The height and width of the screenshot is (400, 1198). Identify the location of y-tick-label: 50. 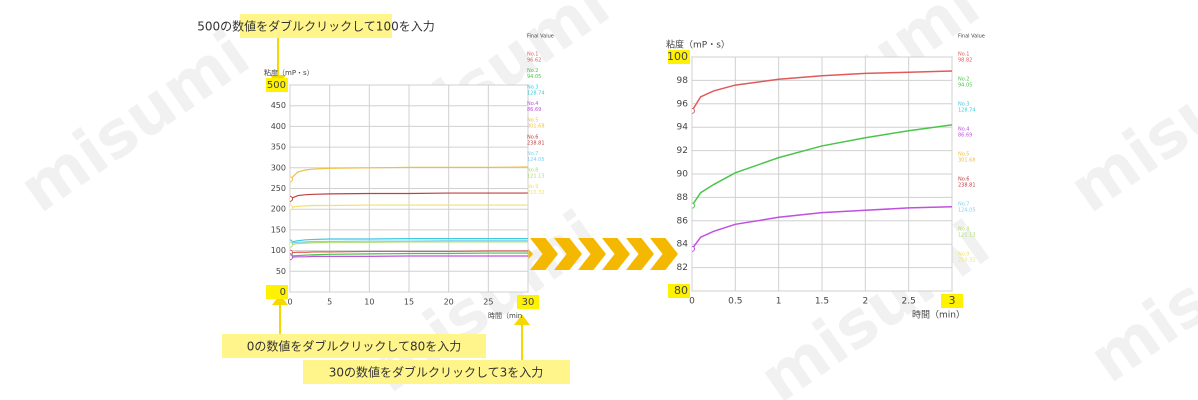
(281, 271).